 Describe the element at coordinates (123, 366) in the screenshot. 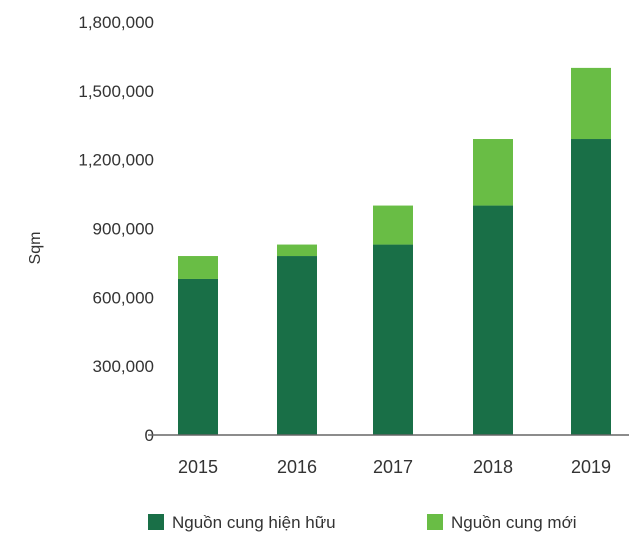

I see `y-tick-label: 300,000` at that location.